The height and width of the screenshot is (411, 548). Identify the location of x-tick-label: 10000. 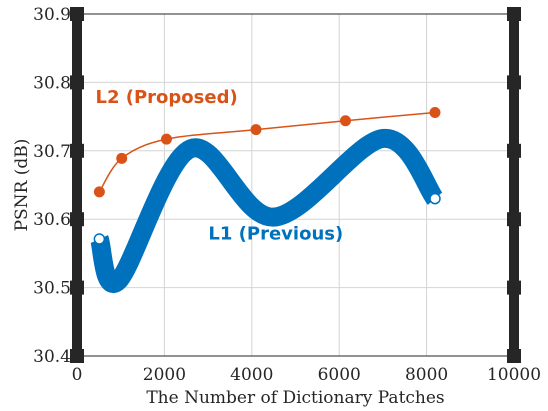
(514, 375).